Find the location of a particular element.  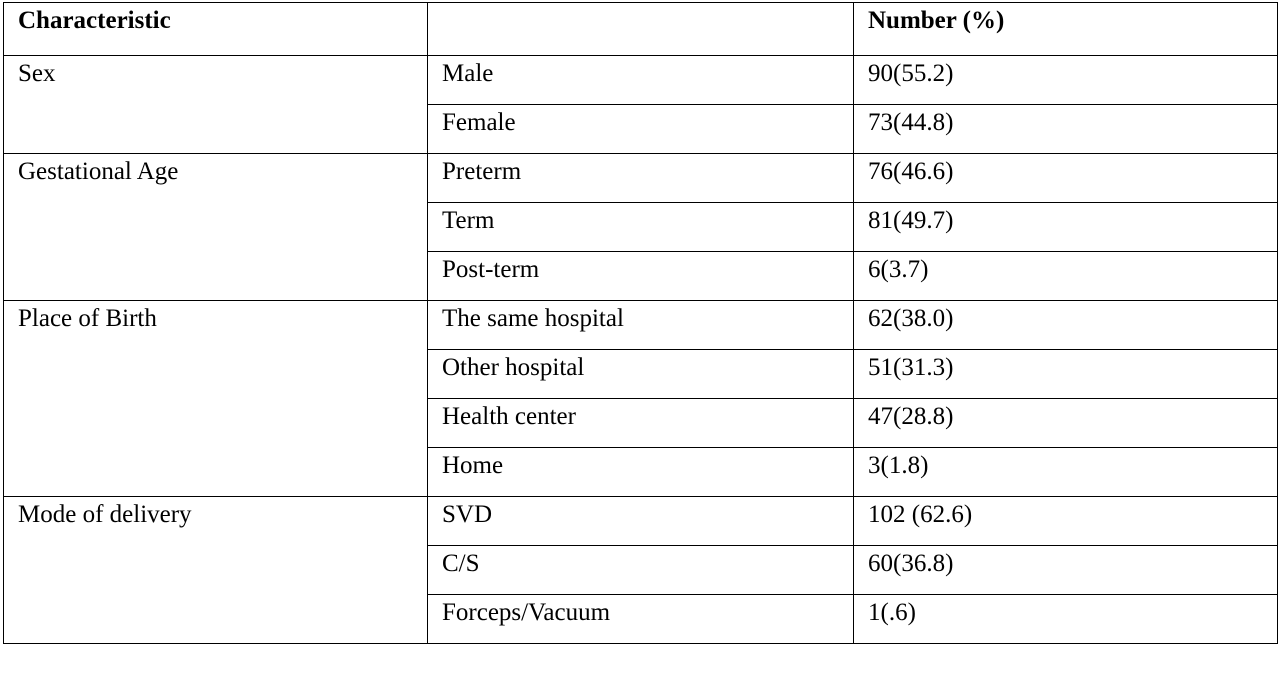

category-cell: Male is located at coordinates (640, 80).